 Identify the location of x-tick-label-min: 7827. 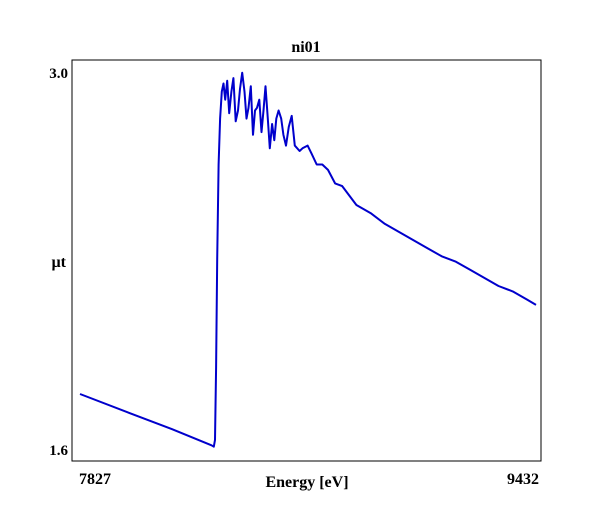
(95, 479).